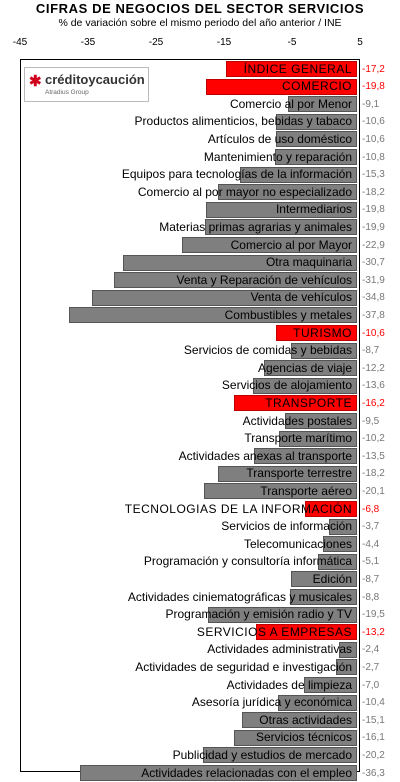 This screenshot has width=400, height=782. What do you see at coordinates (304, 367) in the screenshot?
I see `bar-label: Agencias de viaje` at bounding box center [304, 367].